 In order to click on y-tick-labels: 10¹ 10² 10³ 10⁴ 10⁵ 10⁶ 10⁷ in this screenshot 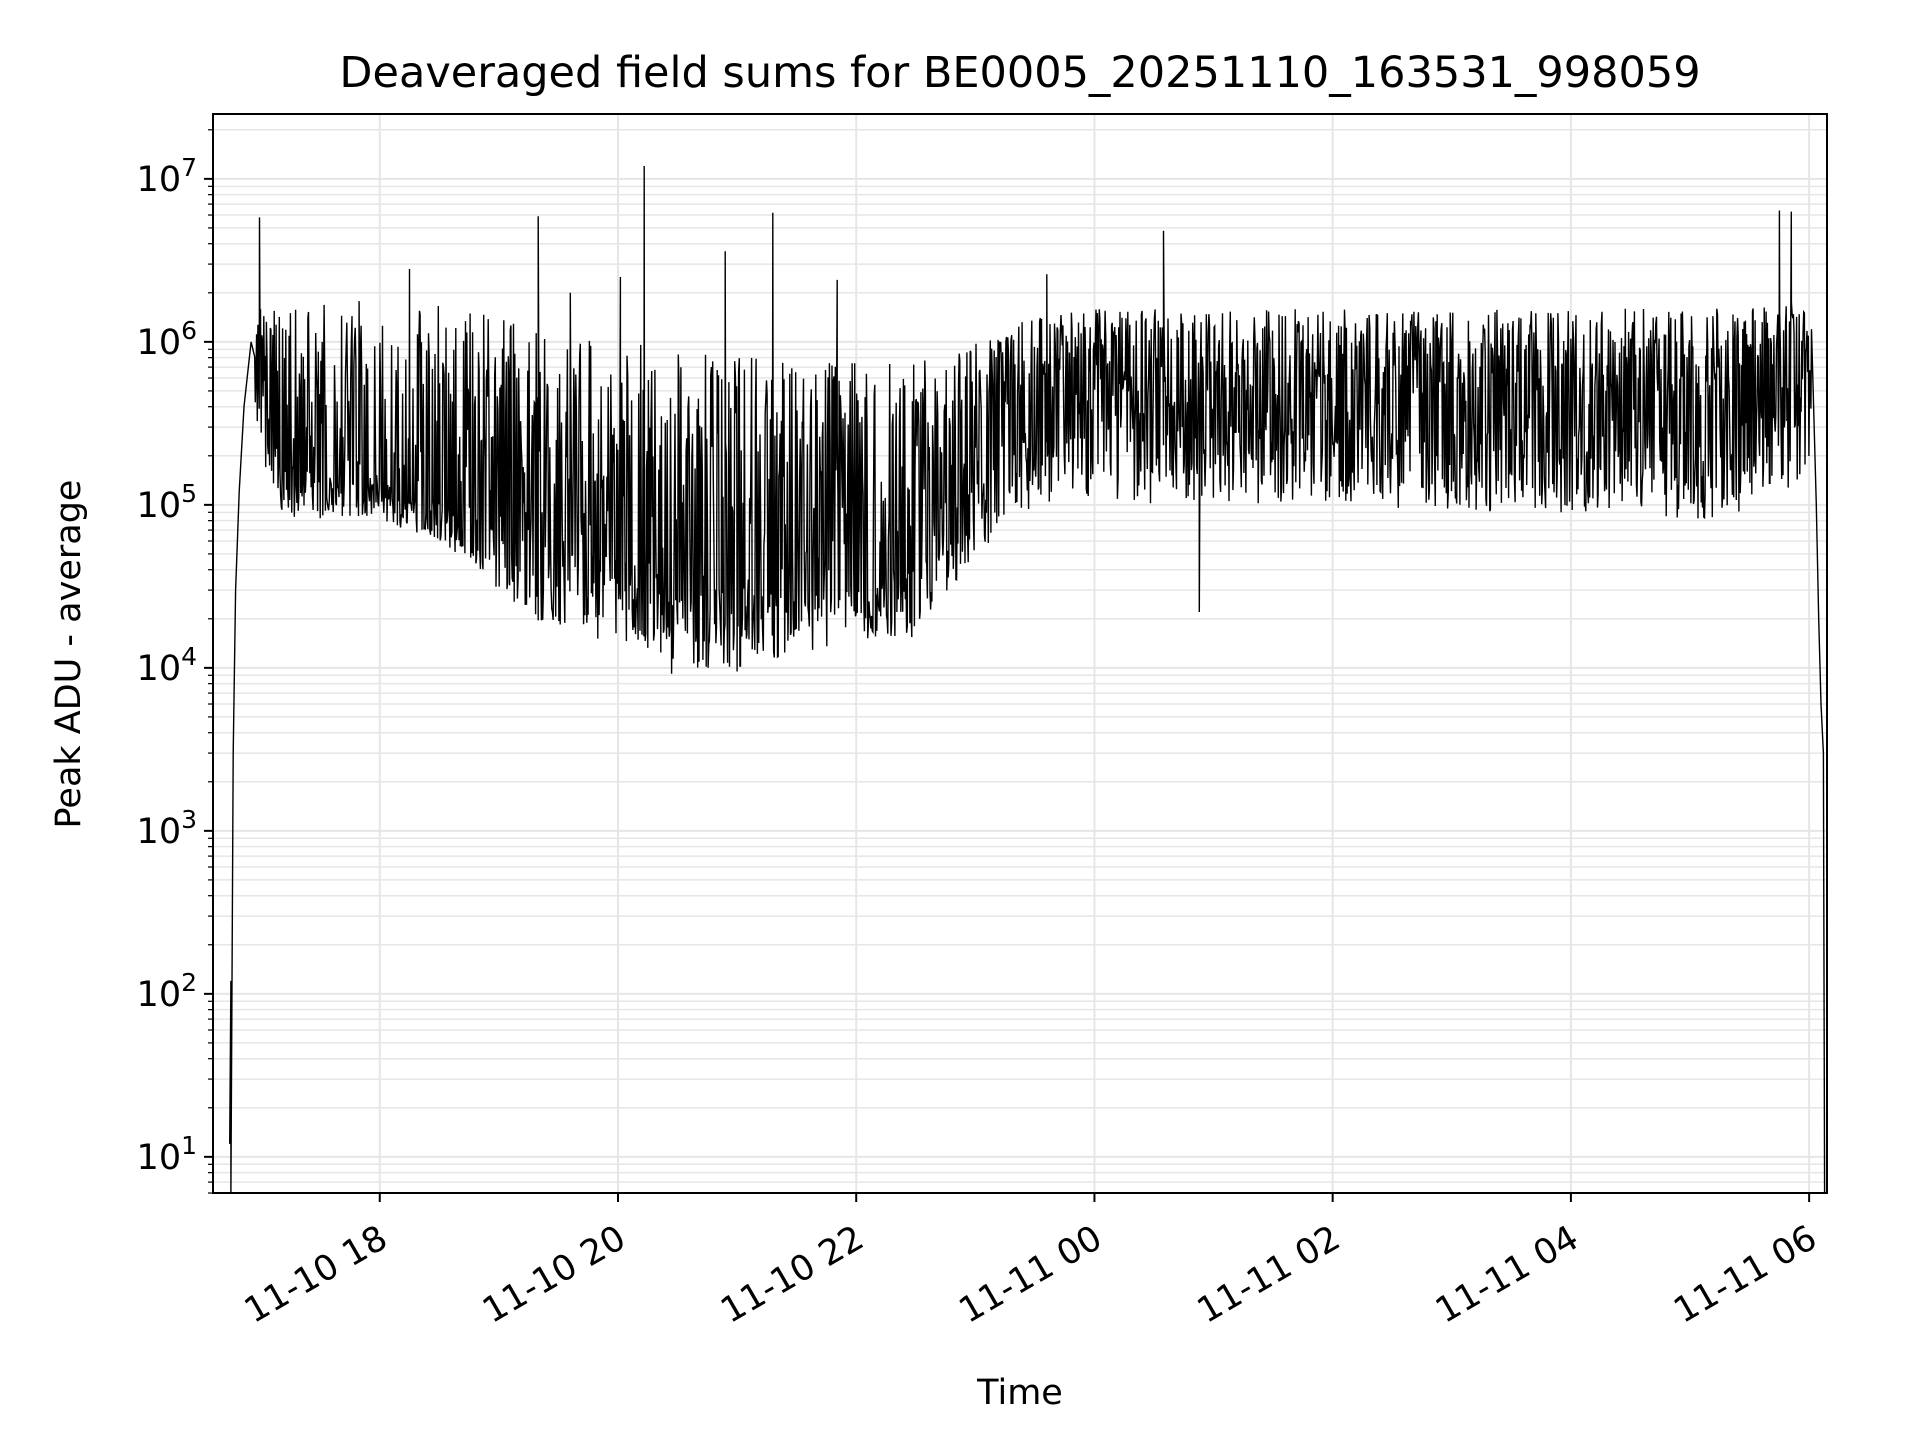, I will do `click(167, 665)`.